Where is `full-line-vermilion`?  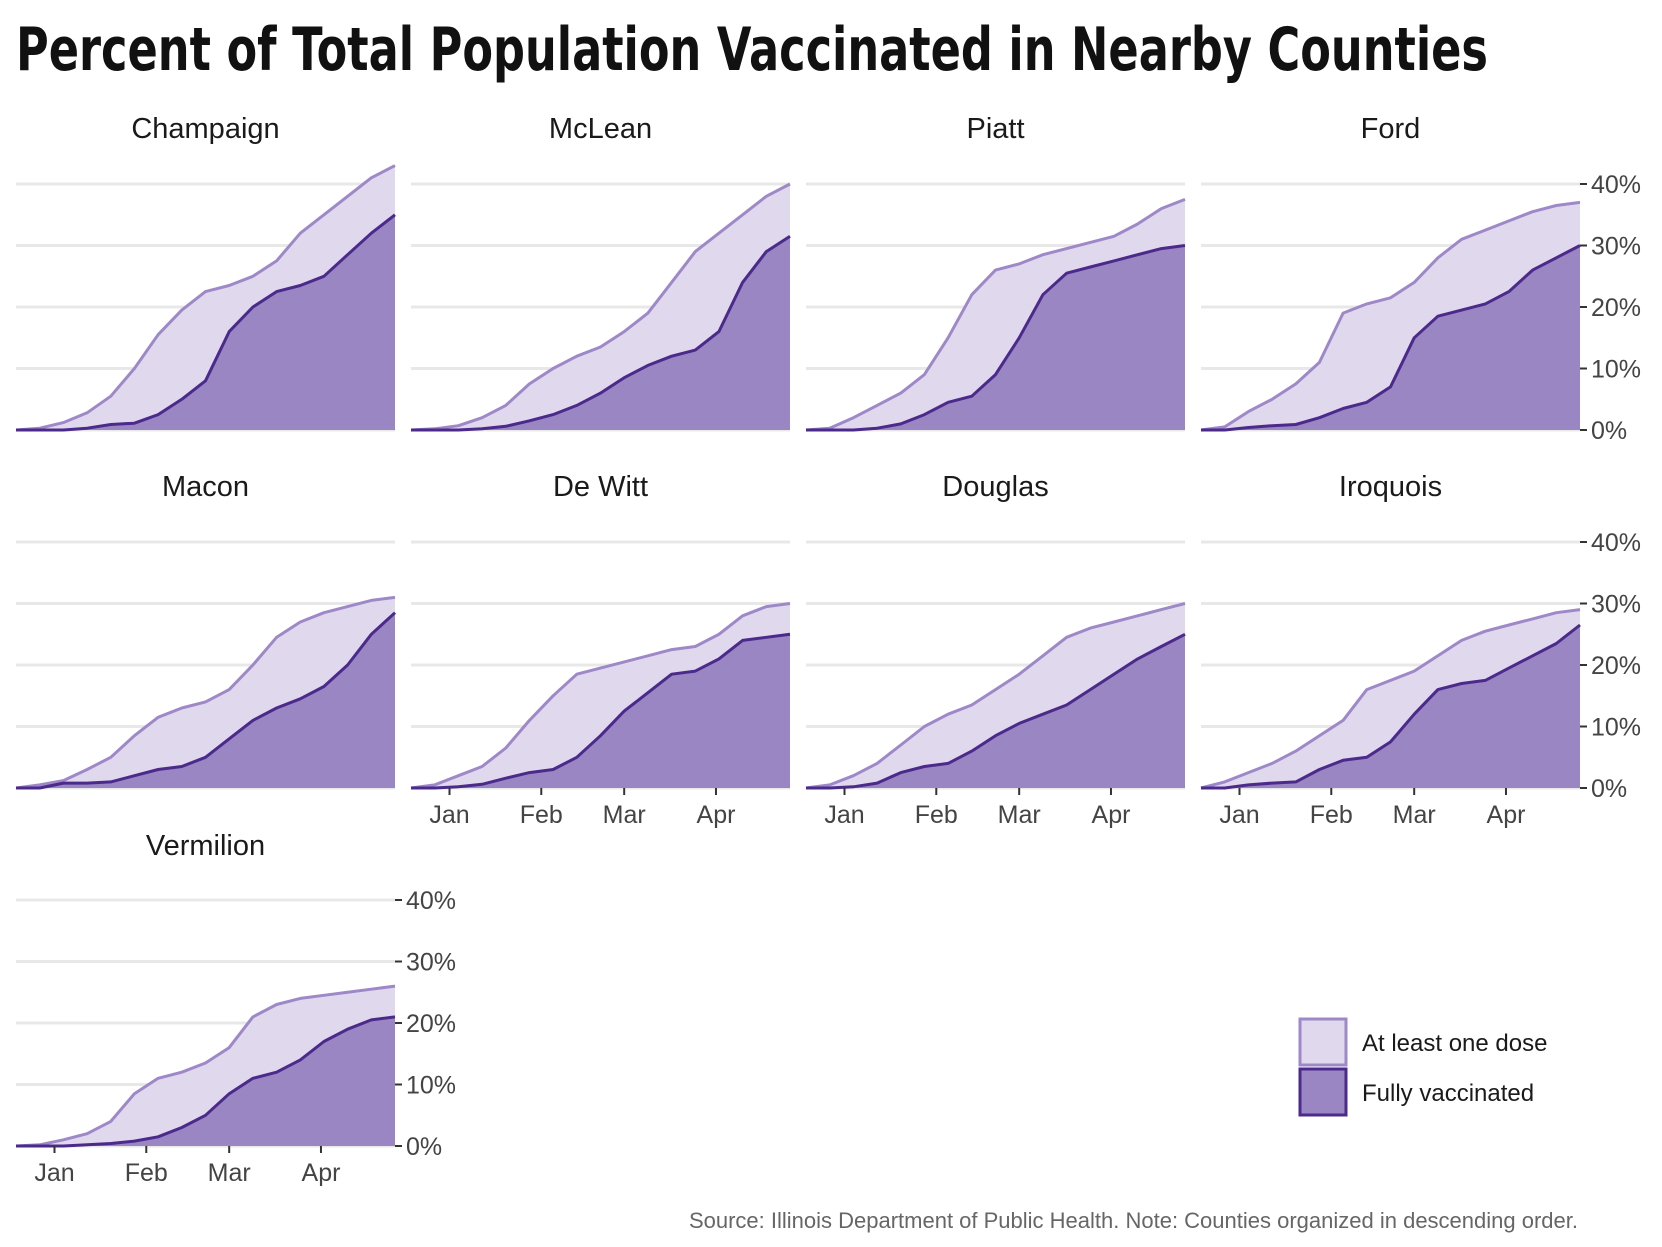 full-line-vermilion is located at coordinates (206, 1081).